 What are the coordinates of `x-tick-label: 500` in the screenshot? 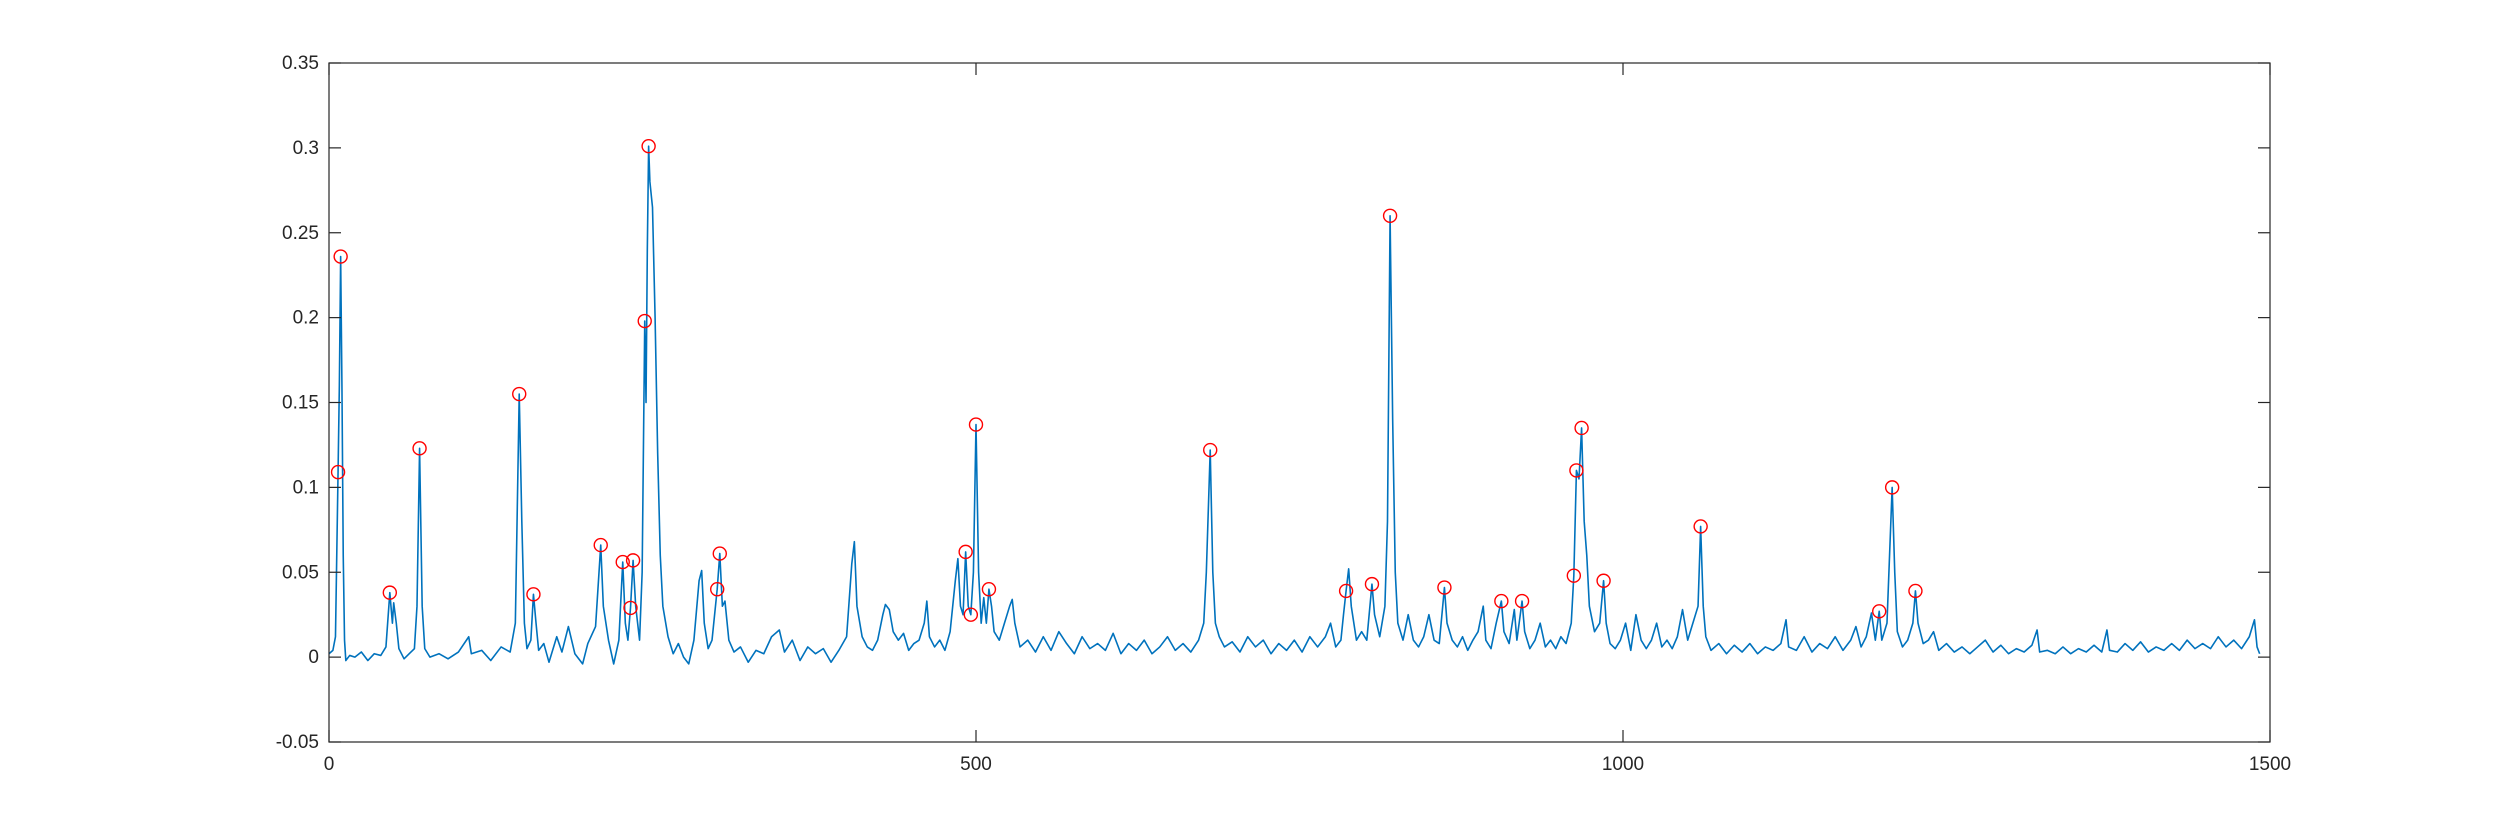 It's located at (976, 764).